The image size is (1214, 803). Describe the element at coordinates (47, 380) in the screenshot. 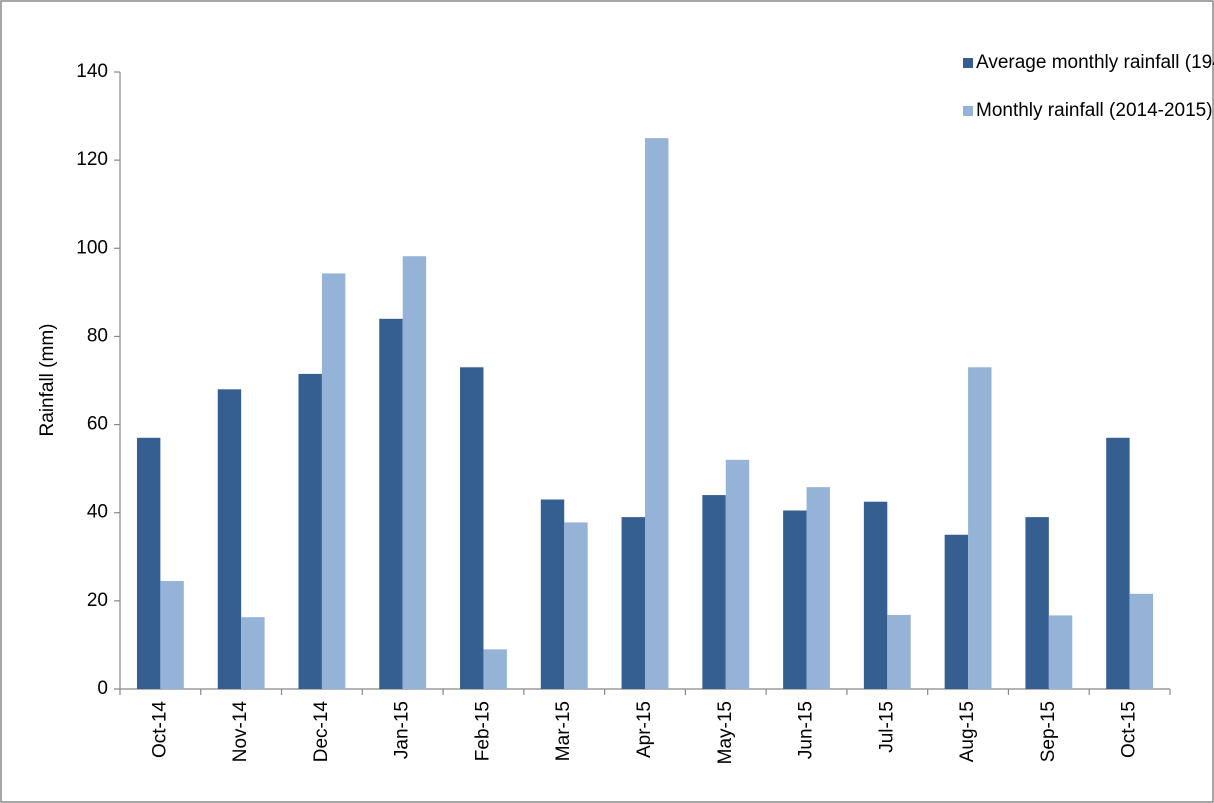

I see `y-axis-title: Rainfall (mm)` at that location.